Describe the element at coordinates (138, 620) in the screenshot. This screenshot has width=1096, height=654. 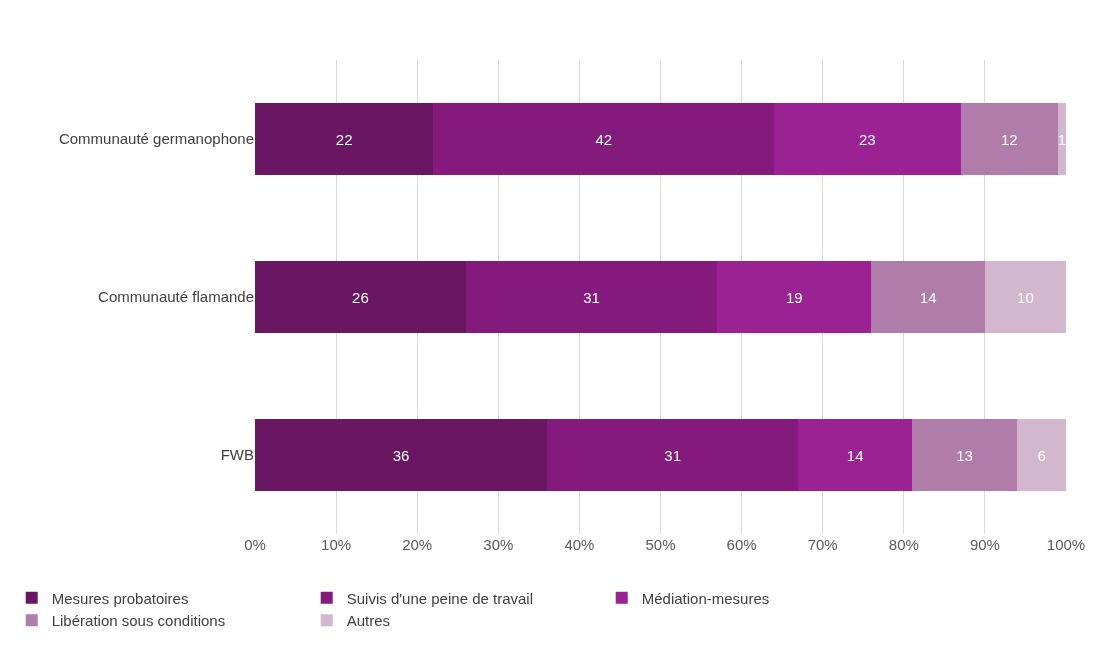
I see `legend-label: Libération sous conditions` at that location.